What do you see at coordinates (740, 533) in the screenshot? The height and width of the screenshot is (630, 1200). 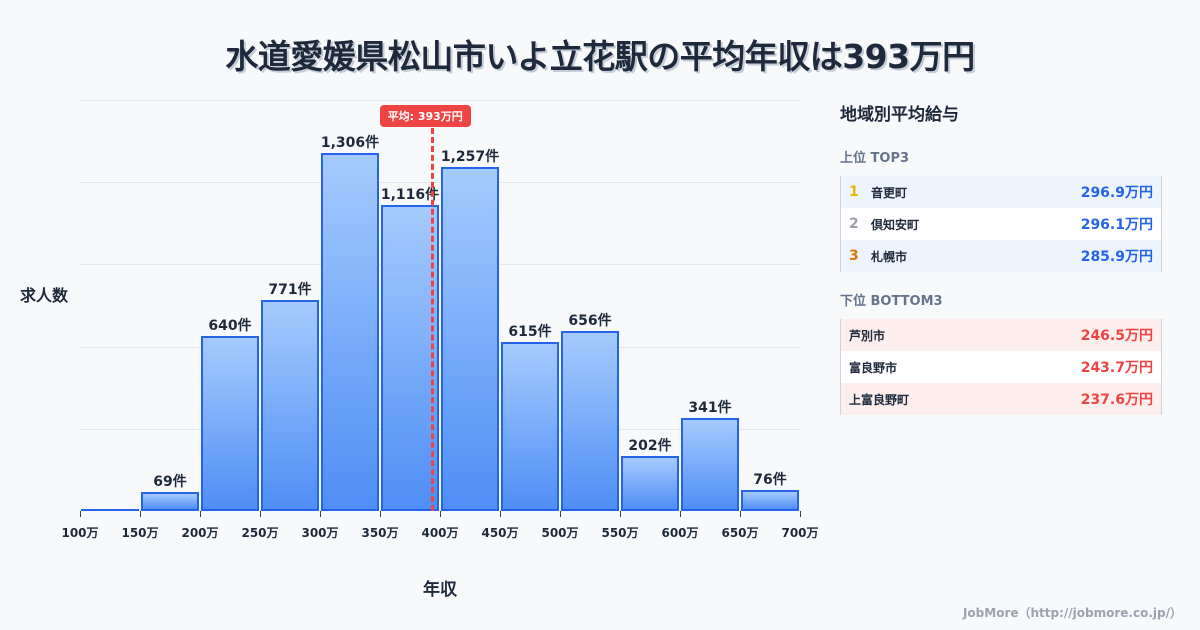 I see `x-tick-label: 650万` at bounding box center [740, 533].